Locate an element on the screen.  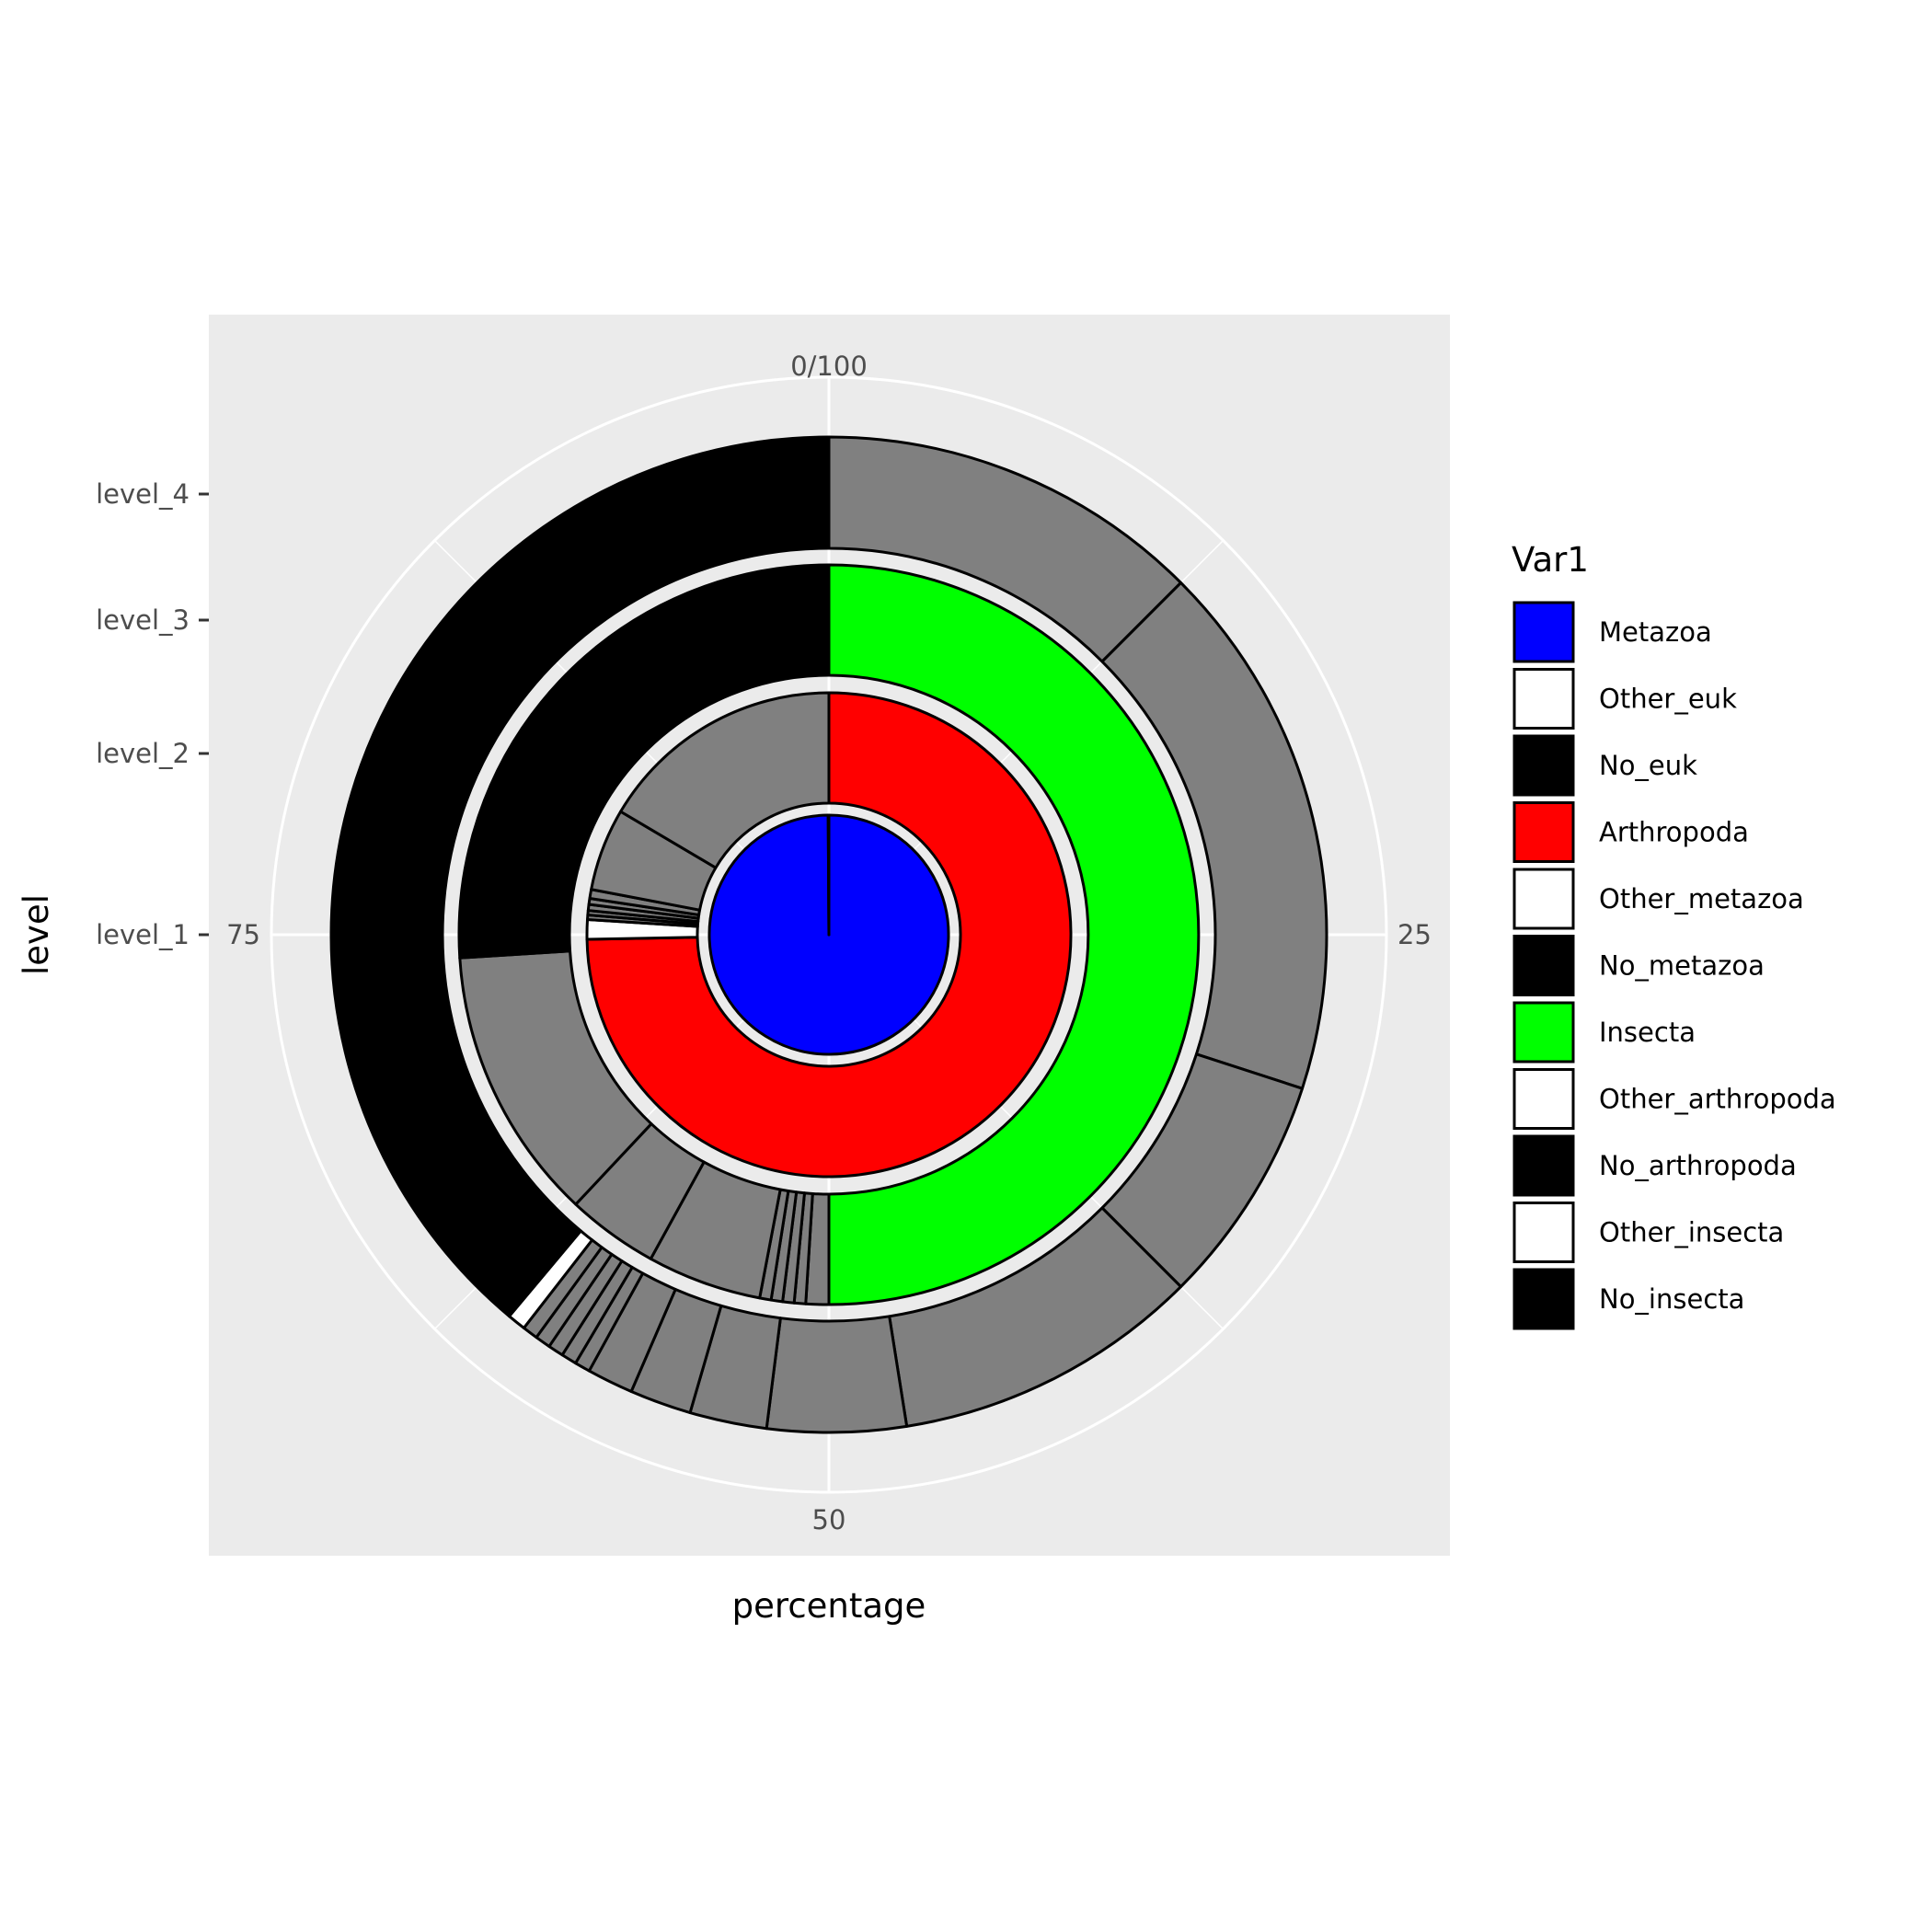
legend-entry: Other_euk is located at coordinates (1624, 699).